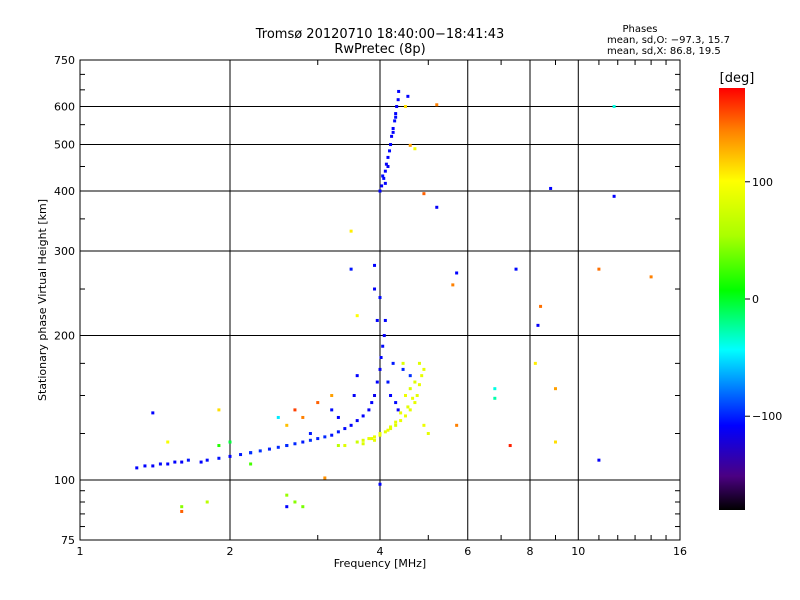 Image resolution: width=800 pixels, height=600 pixels. I want to click on colorbar-tick-label: 100, so click(762, 182).